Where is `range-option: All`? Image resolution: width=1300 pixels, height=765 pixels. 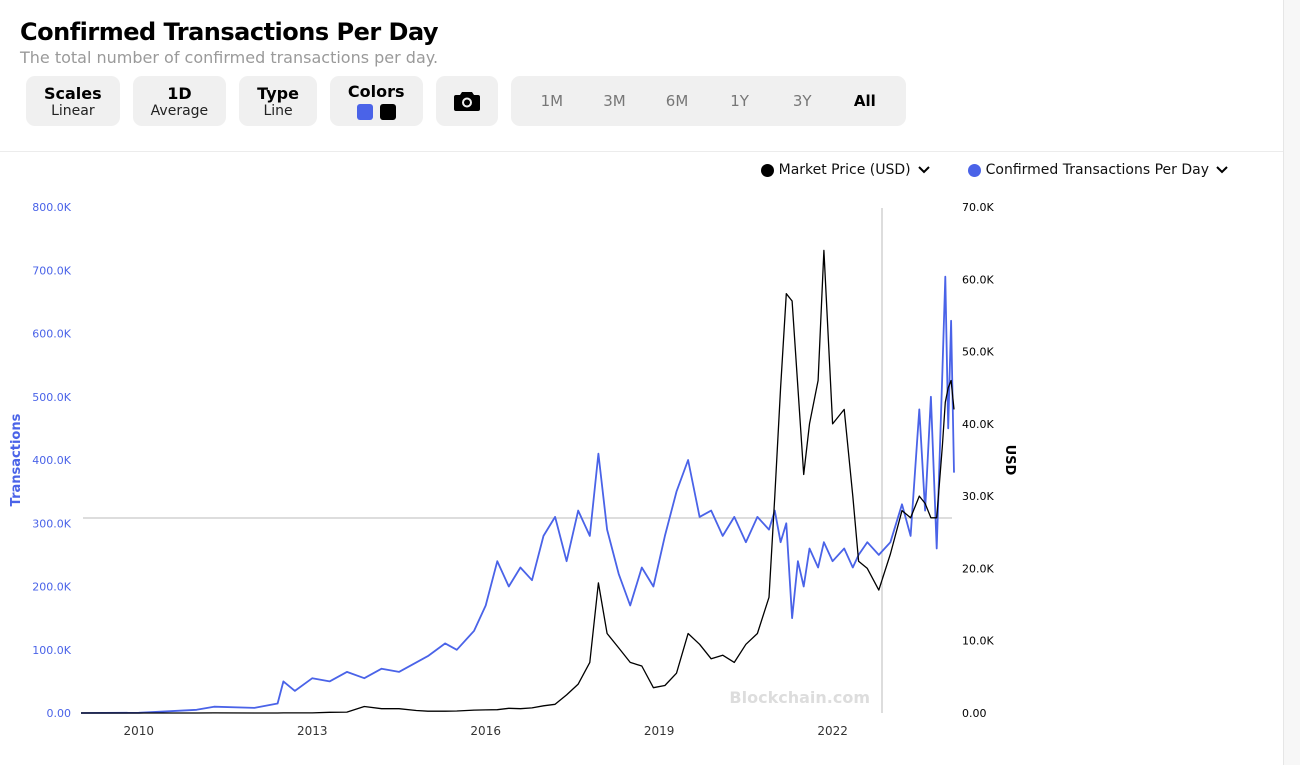
range-option: All is located at coordinates (864, 101).